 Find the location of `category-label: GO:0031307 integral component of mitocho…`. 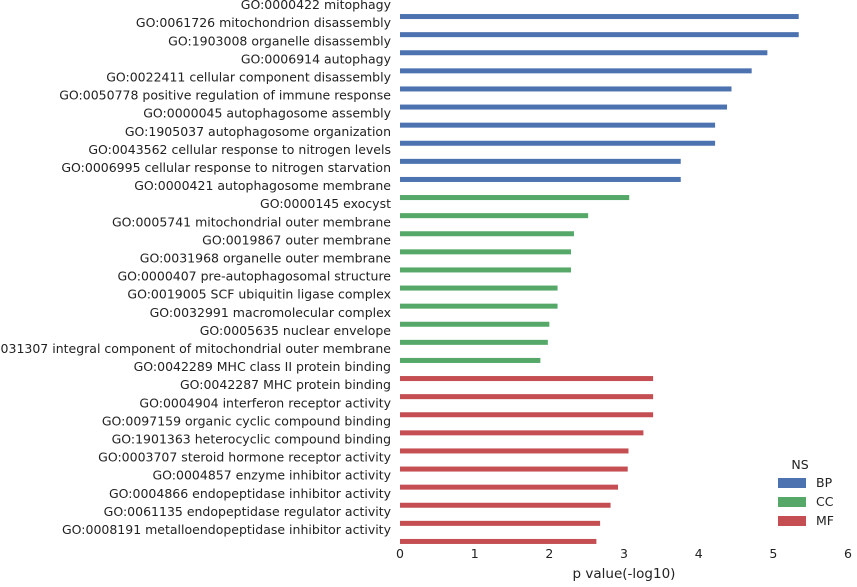

category-label: GO:0031307 integral component of mitocho… is located at coordinates (195, 348).